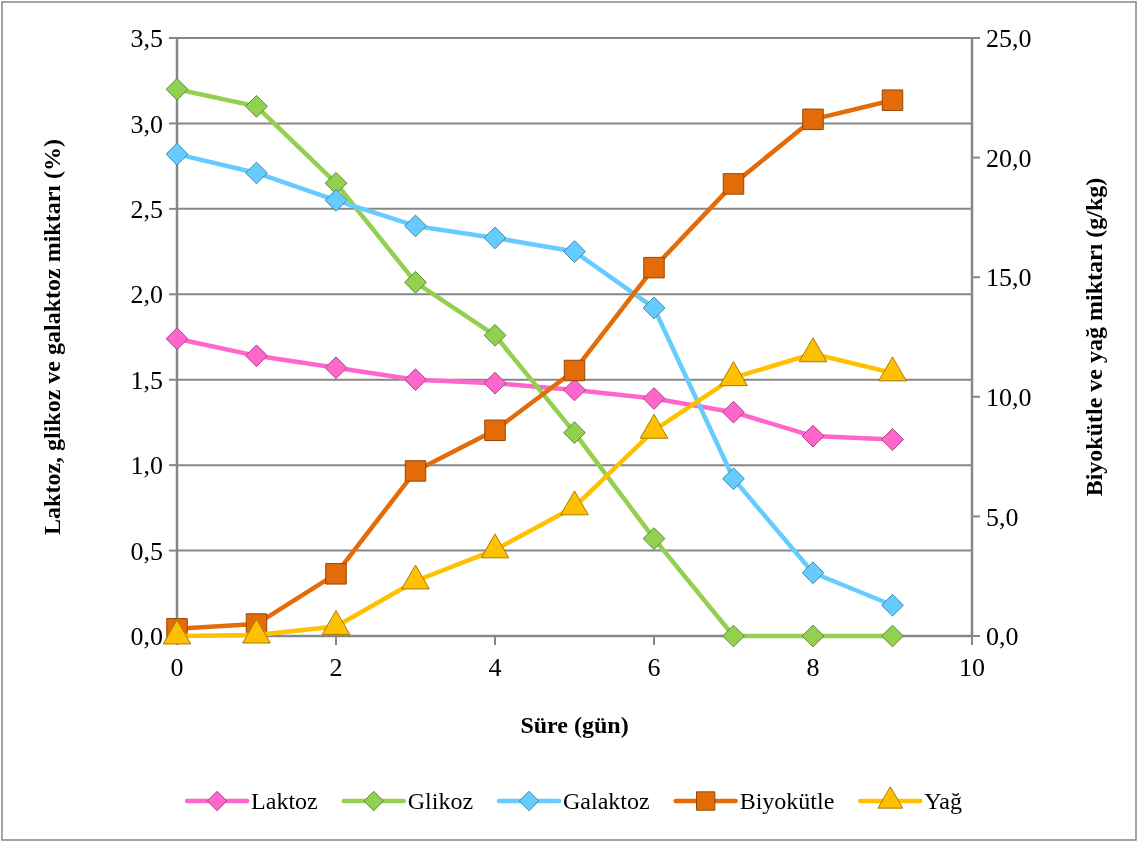 The height and width of the screenshot is (843, 1139). Describe the element at coordinates (1009, 397) in the screenshot. I see `y2-tick-label: 10,0` at that location.